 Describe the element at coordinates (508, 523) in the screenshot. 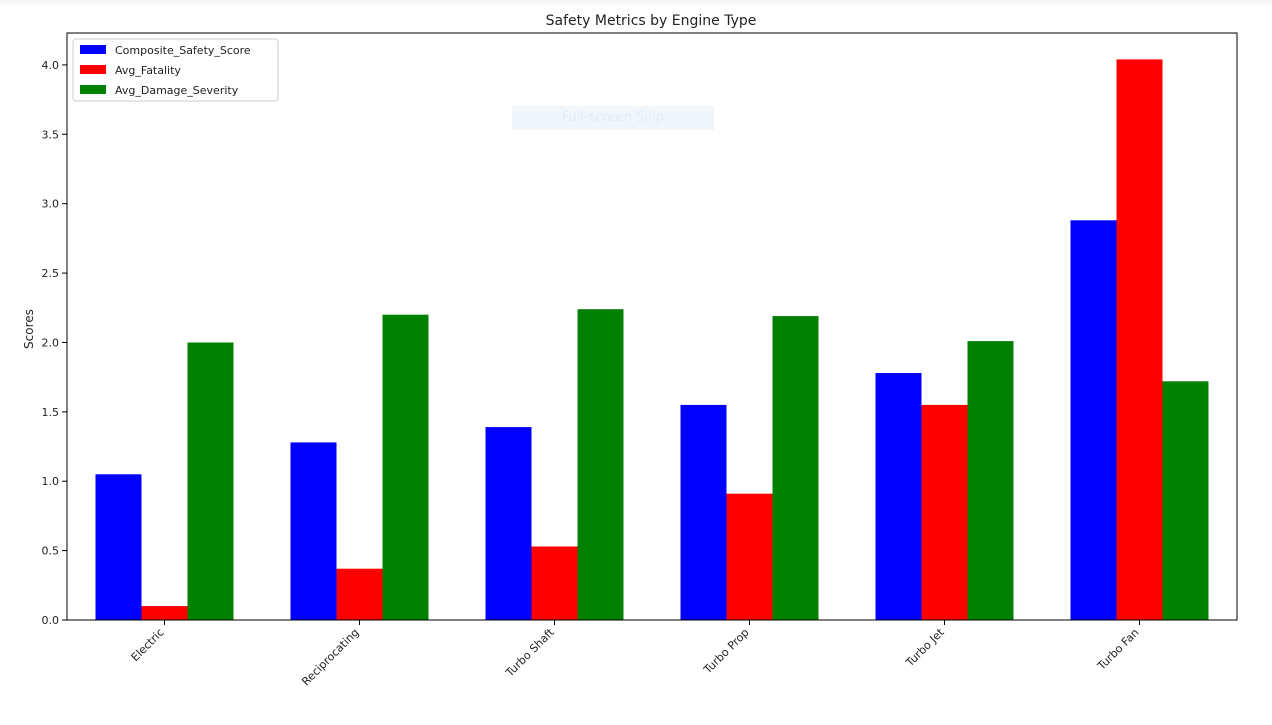

I see `bar-composite-safety-score-turbo-shaft` at that location.